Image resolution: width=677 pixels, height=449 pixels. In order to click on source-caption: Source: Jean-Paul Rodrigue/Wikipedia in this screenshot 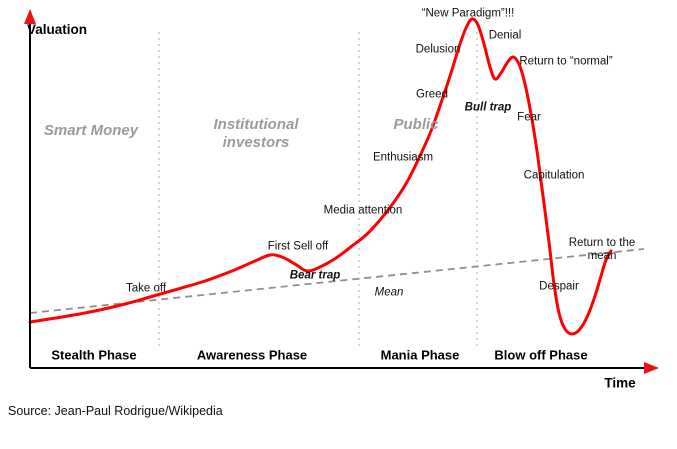, I will do `click(115, 411)`.